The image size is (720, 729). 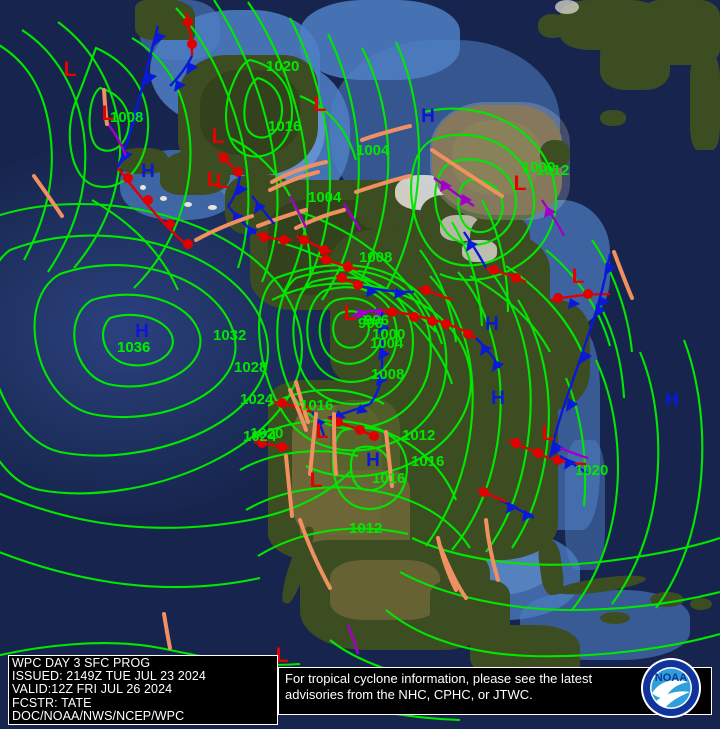 What do you see at coordinates (250, 367) in the screenshot?
I see `isobar-label: 1028` at bounding box center [250, 367].